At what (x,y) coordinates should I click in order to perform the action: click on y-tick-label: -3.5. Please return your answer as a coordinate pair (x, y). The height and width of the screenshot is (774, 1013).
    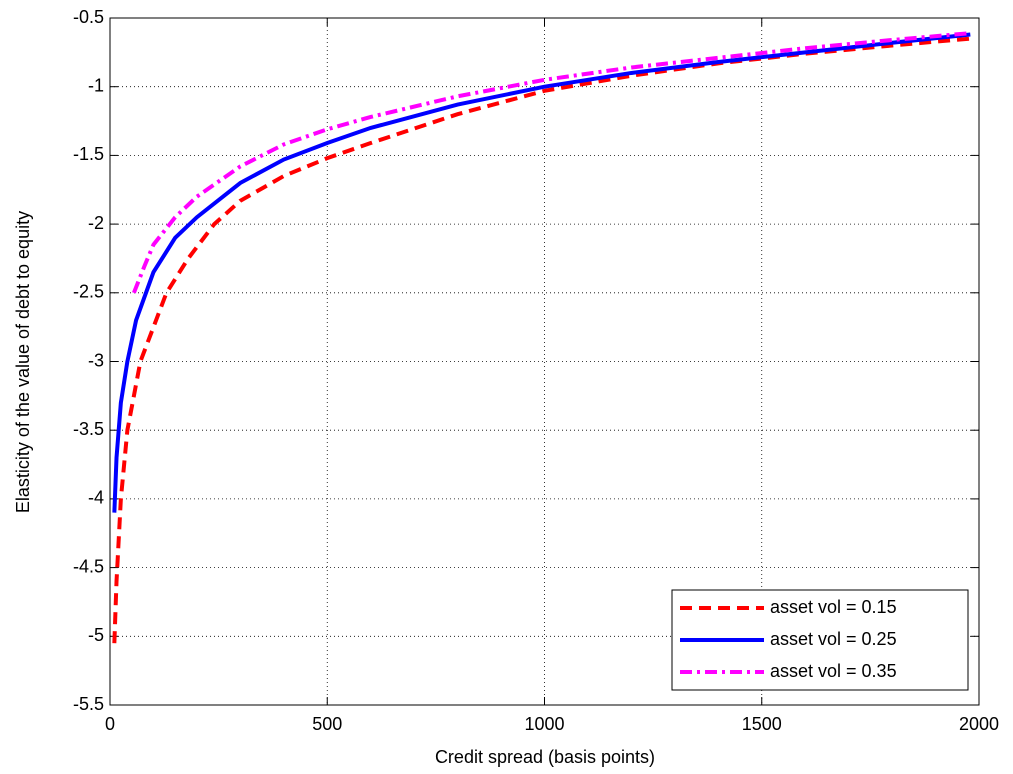
    Looking at the image, I should click on (88, 429).